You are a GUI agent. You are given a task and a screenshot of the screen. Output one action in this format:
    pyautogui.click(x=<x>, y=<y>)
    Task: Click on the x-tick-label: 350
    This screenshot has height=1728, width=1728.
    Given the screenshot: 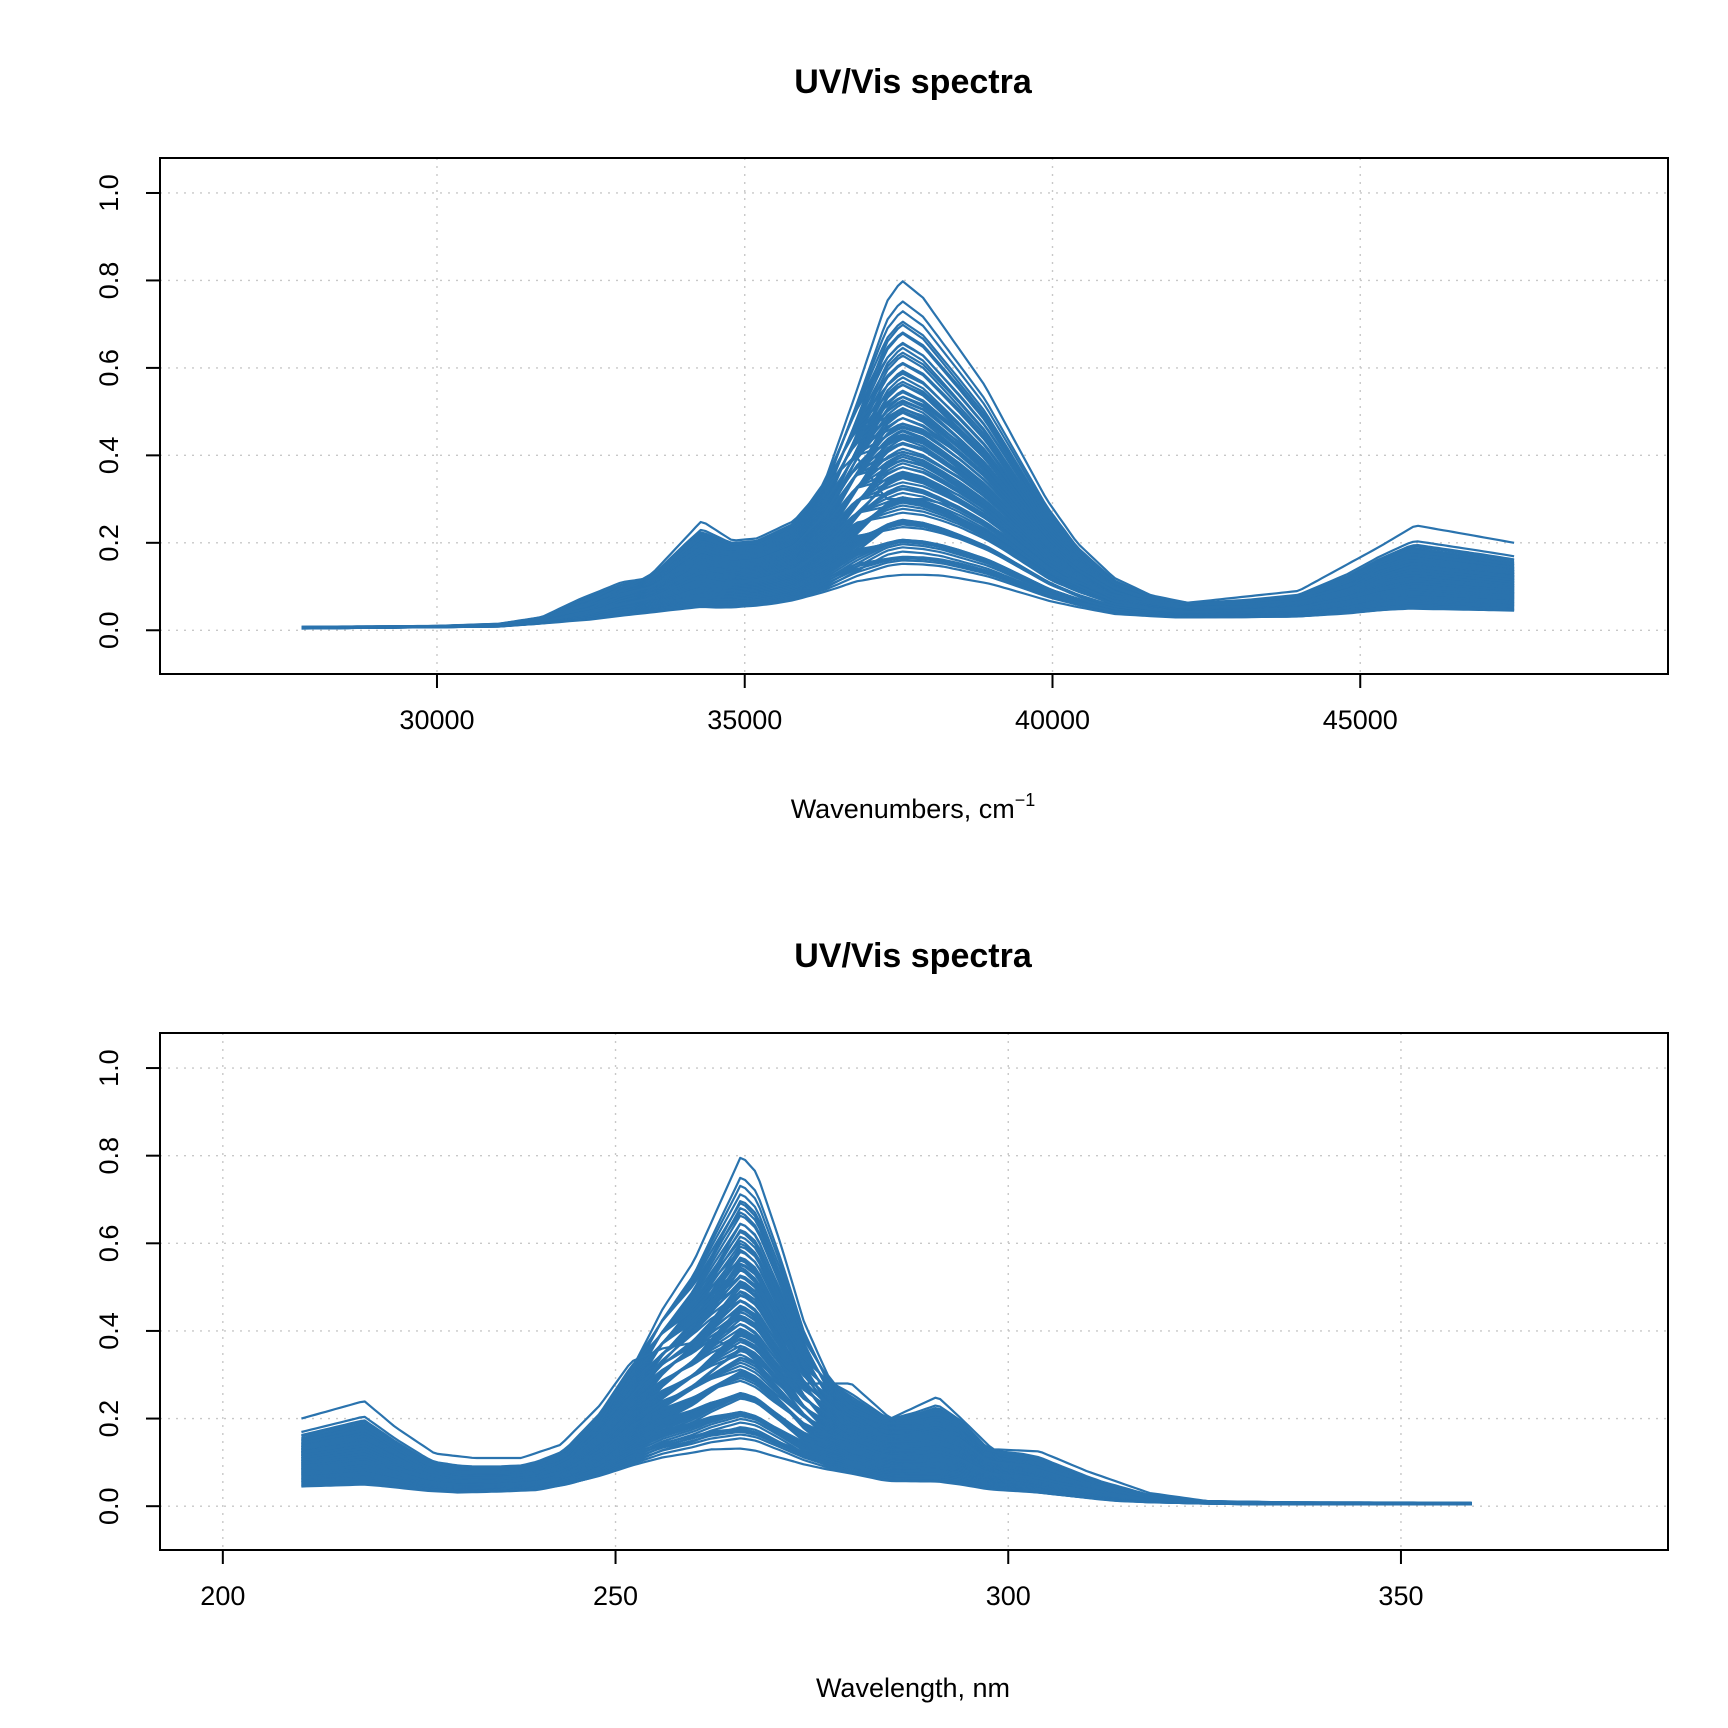 What is the action you would take?
    pyautogui.click(x=1400, y=1596)
    